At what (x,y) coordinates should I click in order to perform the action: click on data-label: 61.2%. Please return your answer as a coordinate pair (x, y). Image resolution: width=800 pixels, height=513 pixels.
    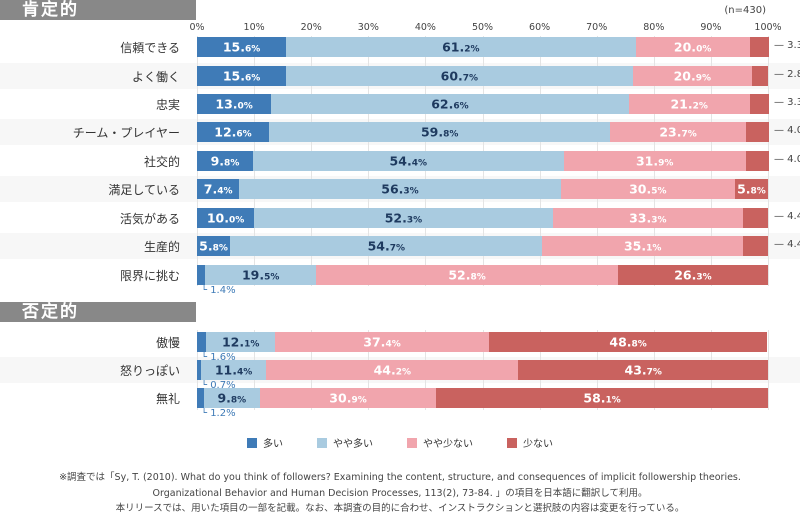
    Looking at the image, I should click on (461, 47).